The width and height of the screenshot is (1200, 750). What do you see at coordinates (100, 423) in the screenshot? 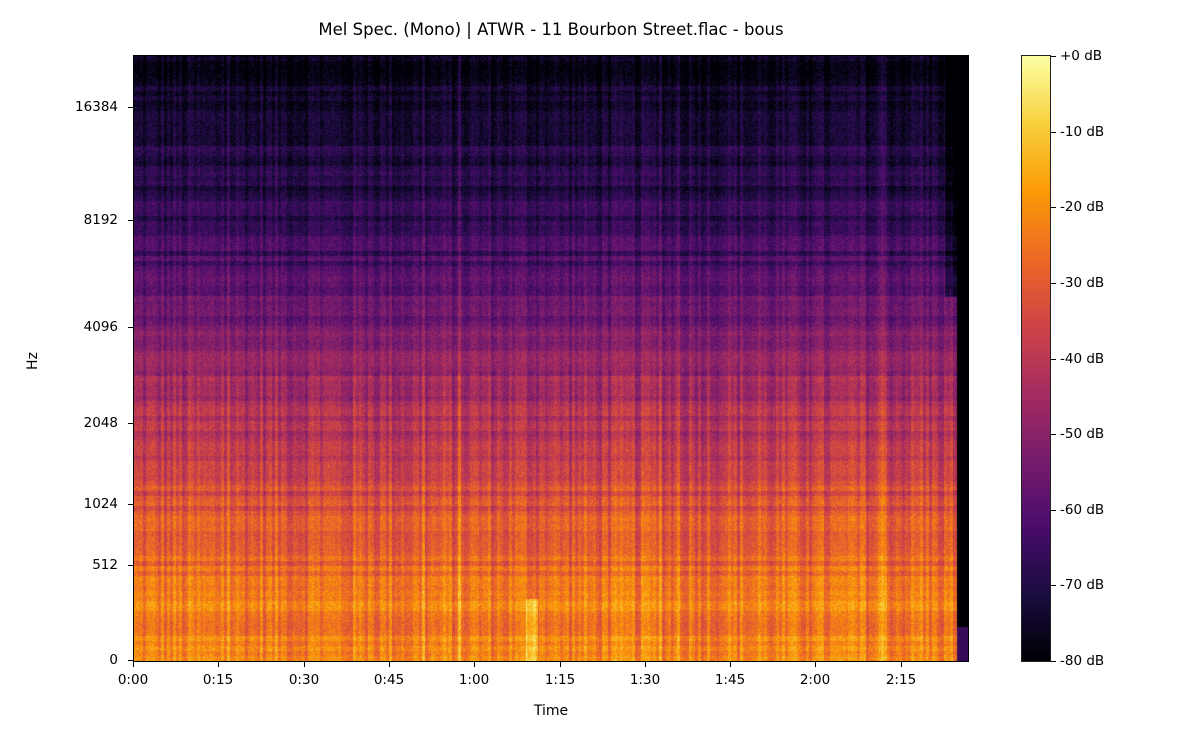
I see `y-tick-label: 2048` at bounding box center [100, 423].